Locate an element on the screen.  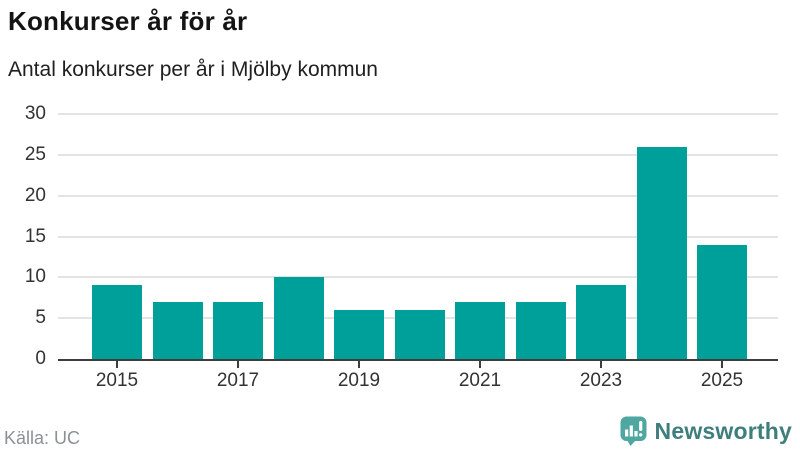
newsworthy-logo-icon is located at coordinates (633, 431).